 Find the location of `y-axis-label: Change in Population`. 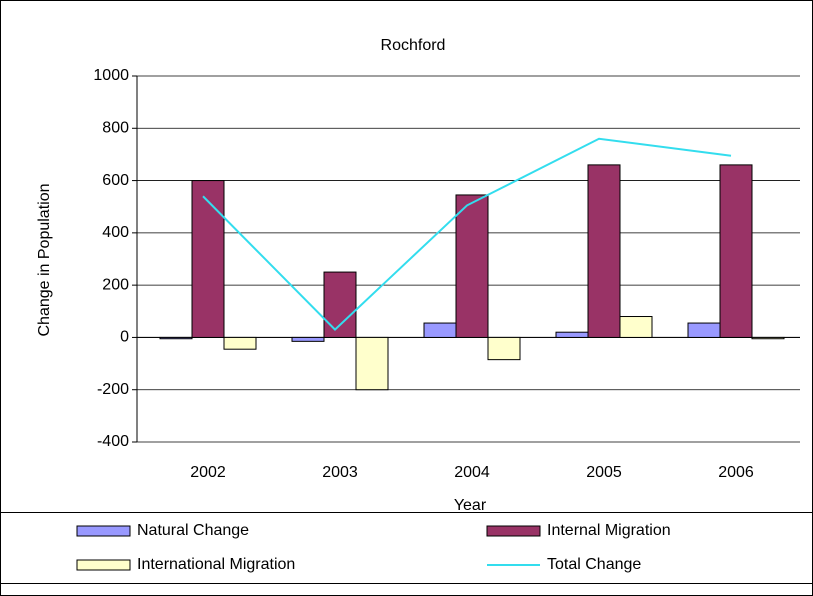

y-axis-label: Change in Population is located at coordinates (44, 259).